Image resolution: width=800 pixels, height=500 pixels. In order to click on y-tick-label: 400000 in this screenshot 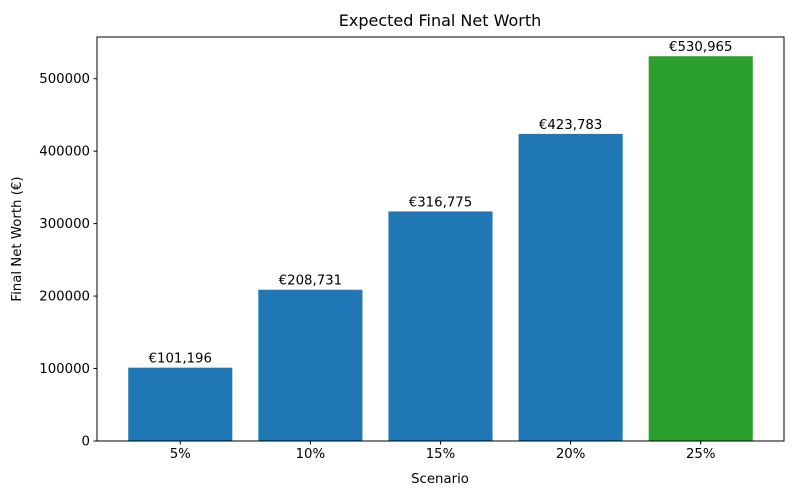, I will do `click(64, 152)`.